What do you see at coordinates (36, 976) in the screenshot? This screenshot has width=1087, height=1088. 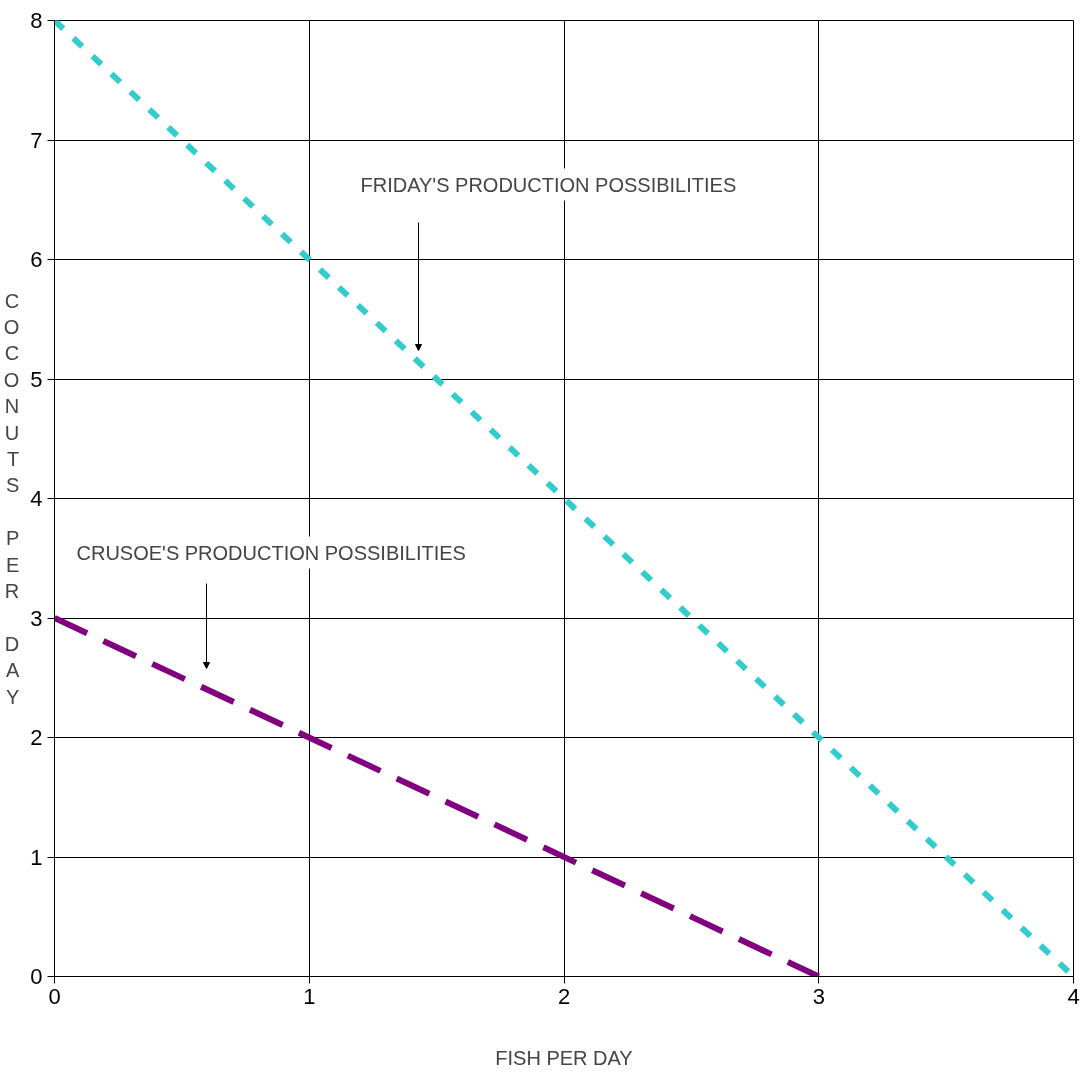 I see `y-tick-label: 0` at bounding box center [36, 976].